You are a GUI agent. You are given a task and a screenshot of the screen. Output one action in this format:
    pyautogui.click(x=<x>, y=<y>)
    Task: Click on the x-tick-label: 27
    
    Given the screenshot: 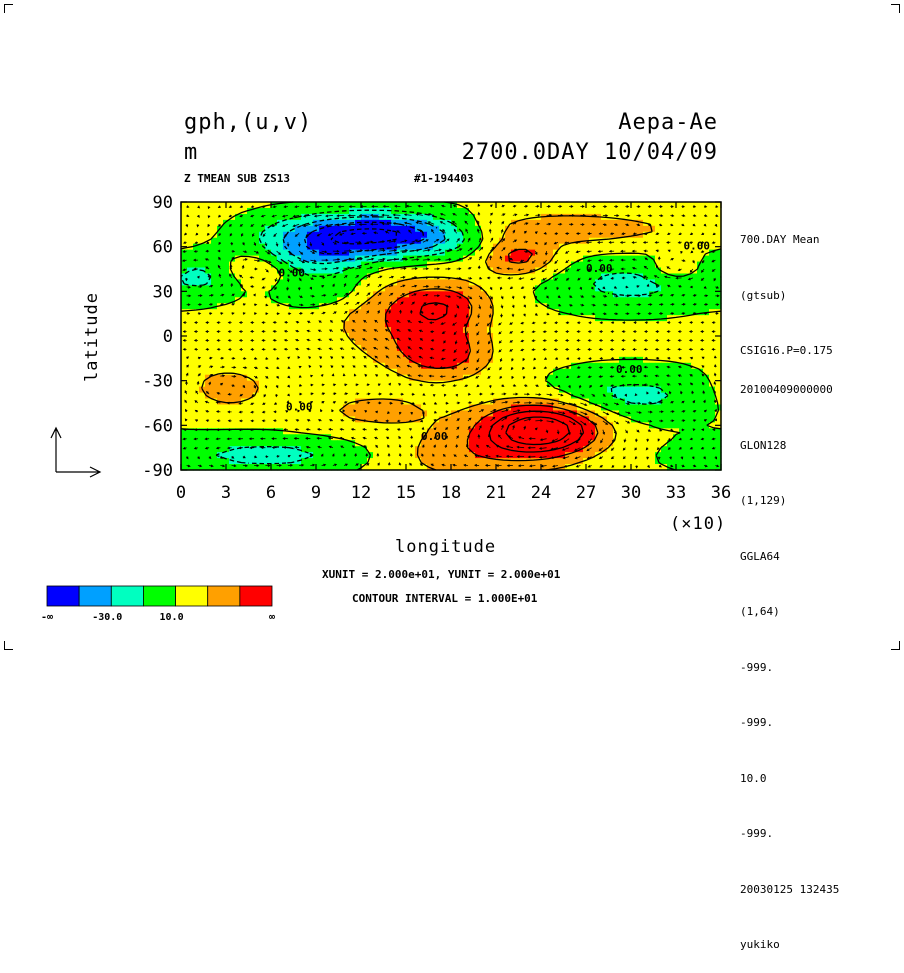 What is the action you would take?
    pyautogui.click(x=586, y=493)
    